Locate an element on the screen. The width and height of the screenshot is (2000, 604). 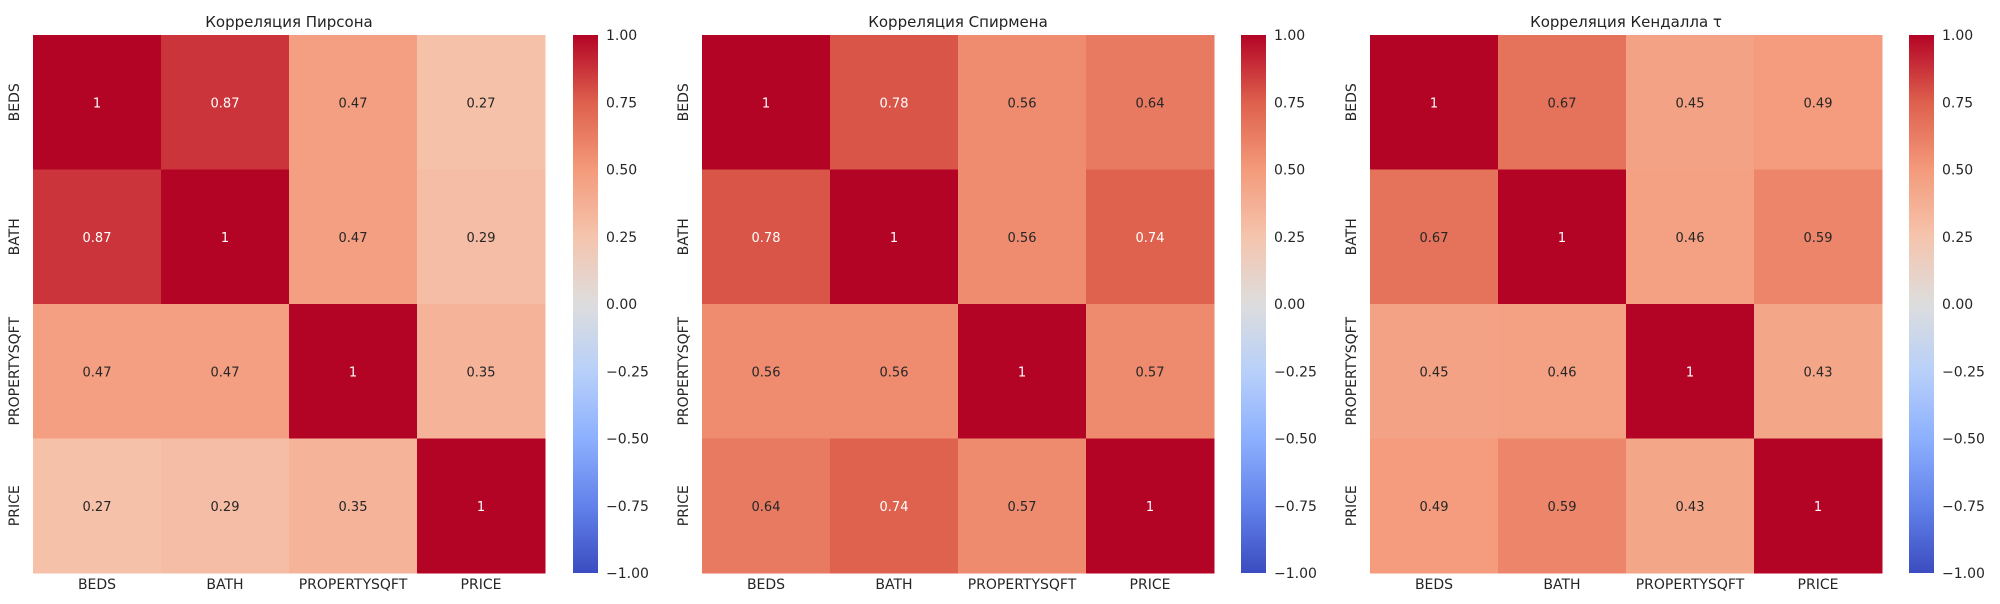
cell-value-label: 0.57 is located at coordinates (1150, 372).